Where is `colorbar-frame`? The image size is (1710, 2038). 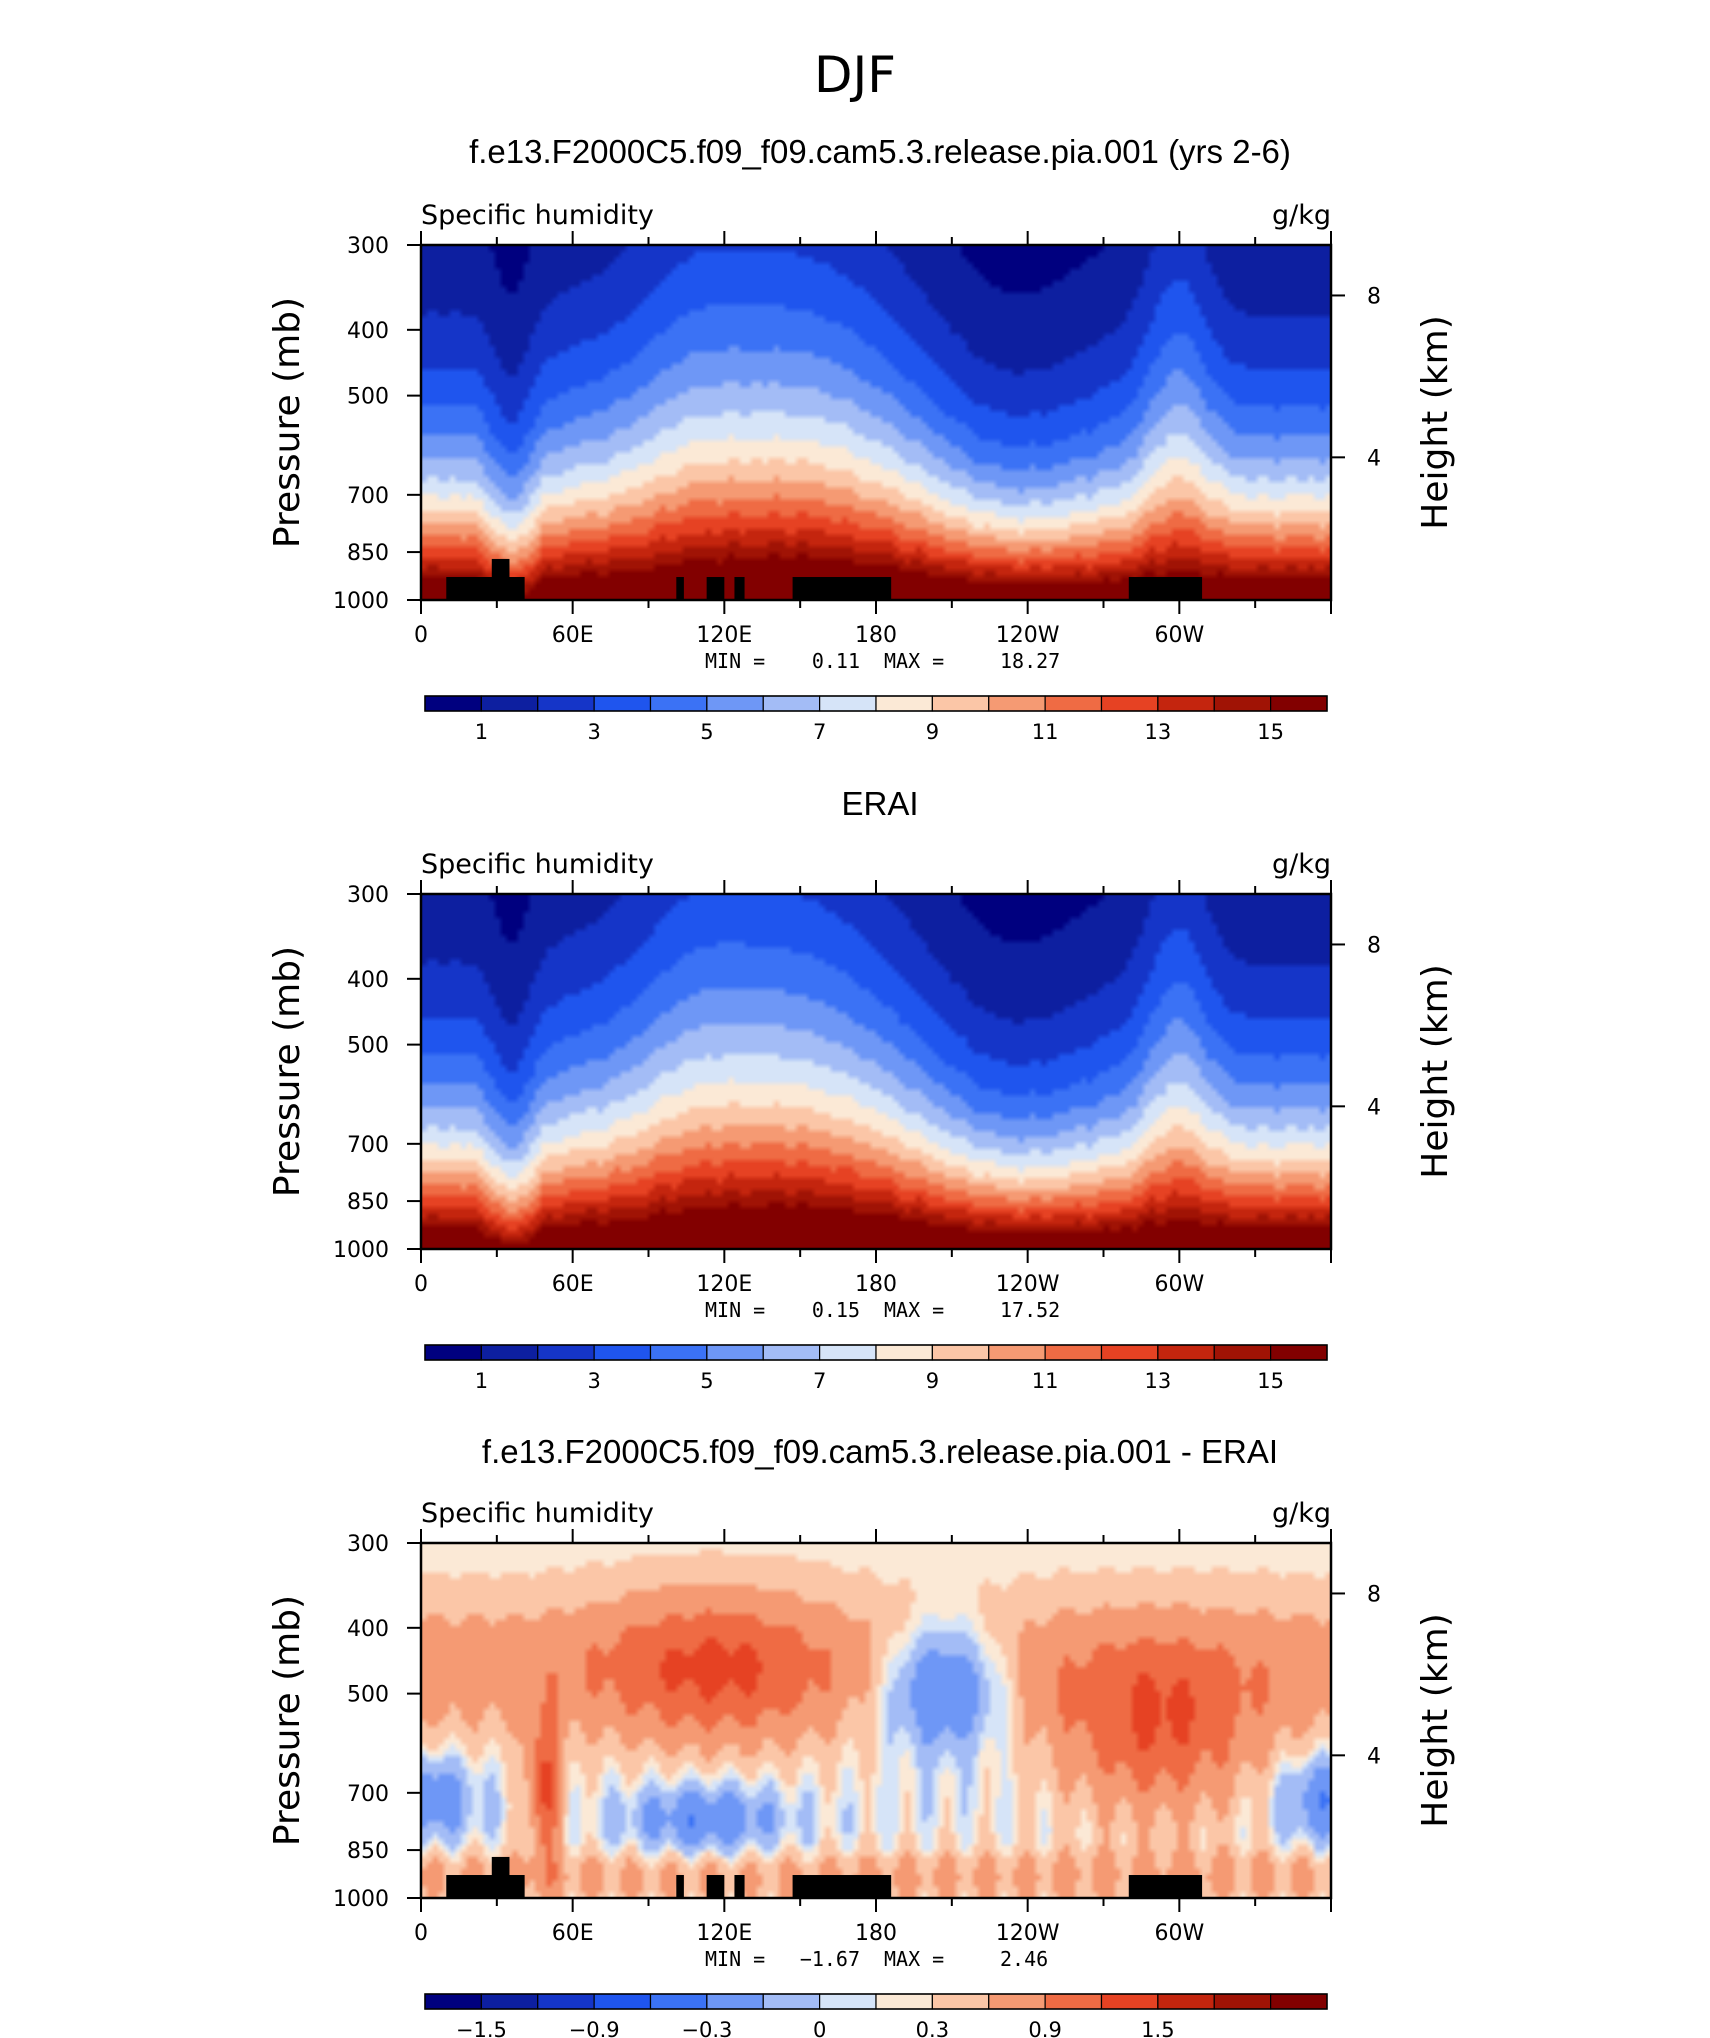 colorbar-frame is located at coordinates (876, 703).